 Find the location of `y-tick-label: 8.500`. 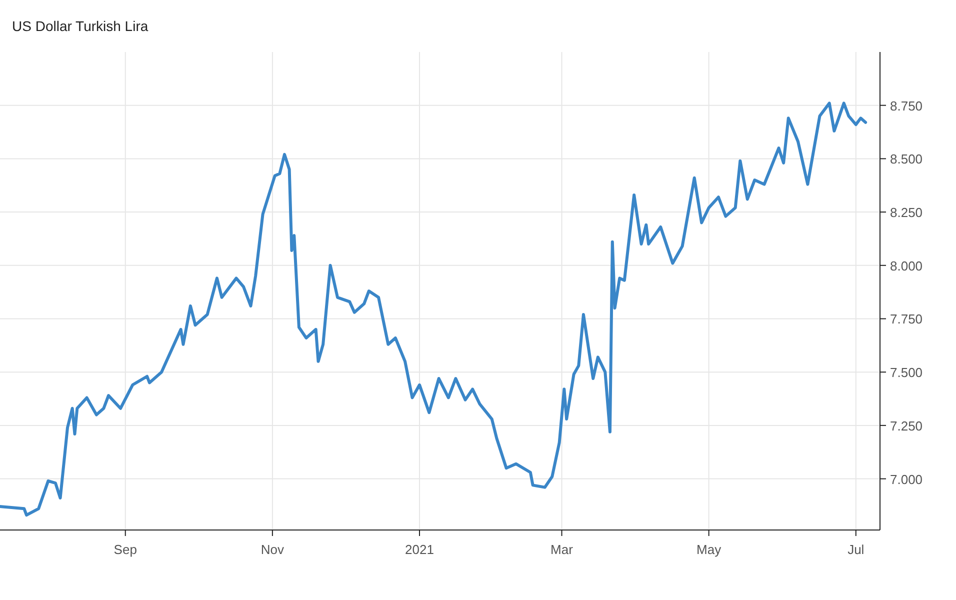

y-tick-label: 8.500 is located at coordinates (906, 159).